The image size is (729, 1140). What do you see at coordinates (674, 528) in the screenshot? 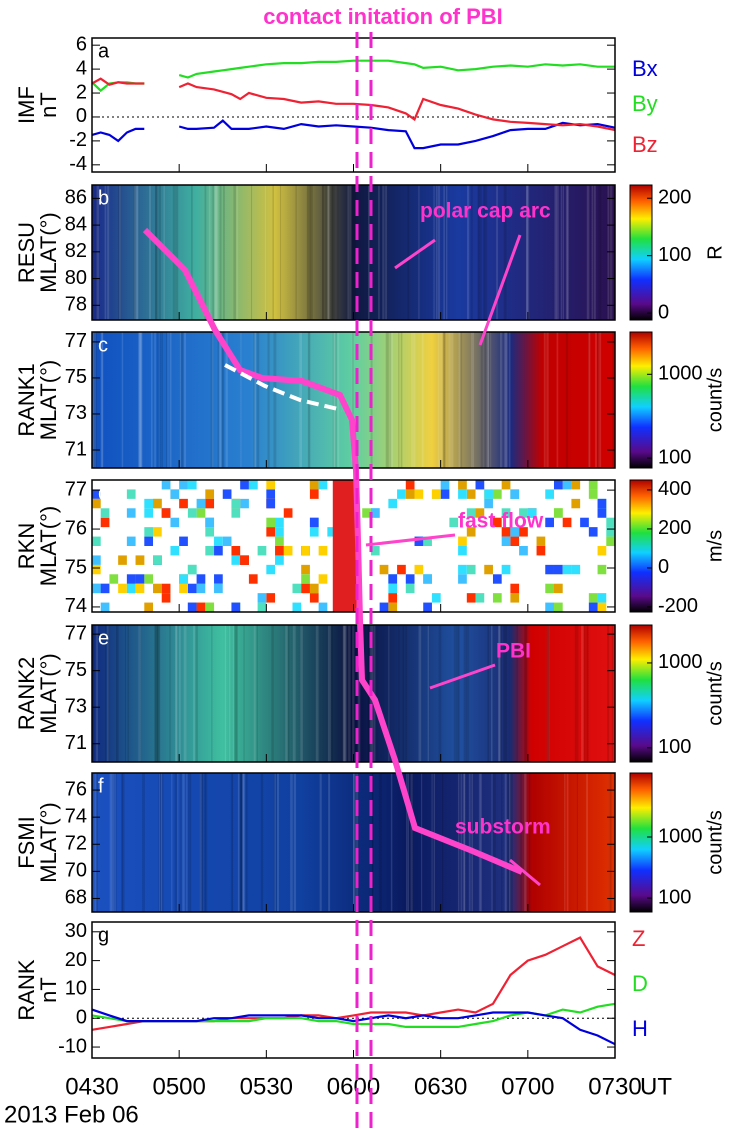
I see `colorbar-tick-label: 200` at bounding box center [674, 528].